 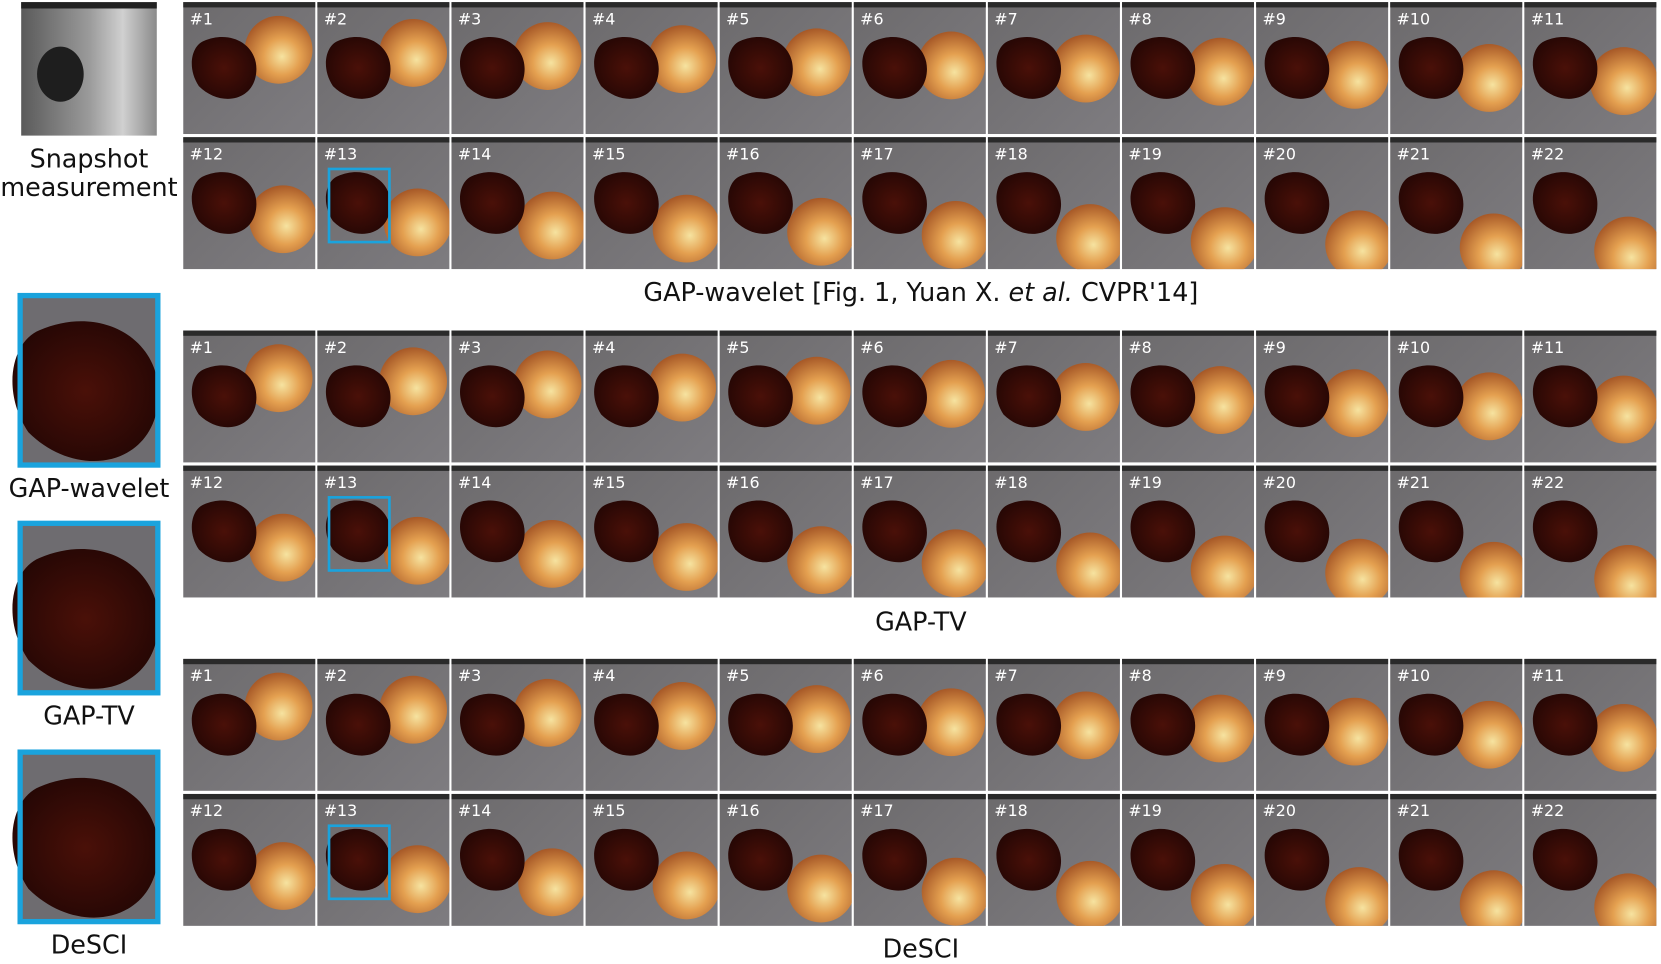 I want to click on frame: #12, so click(x=249, y=531).